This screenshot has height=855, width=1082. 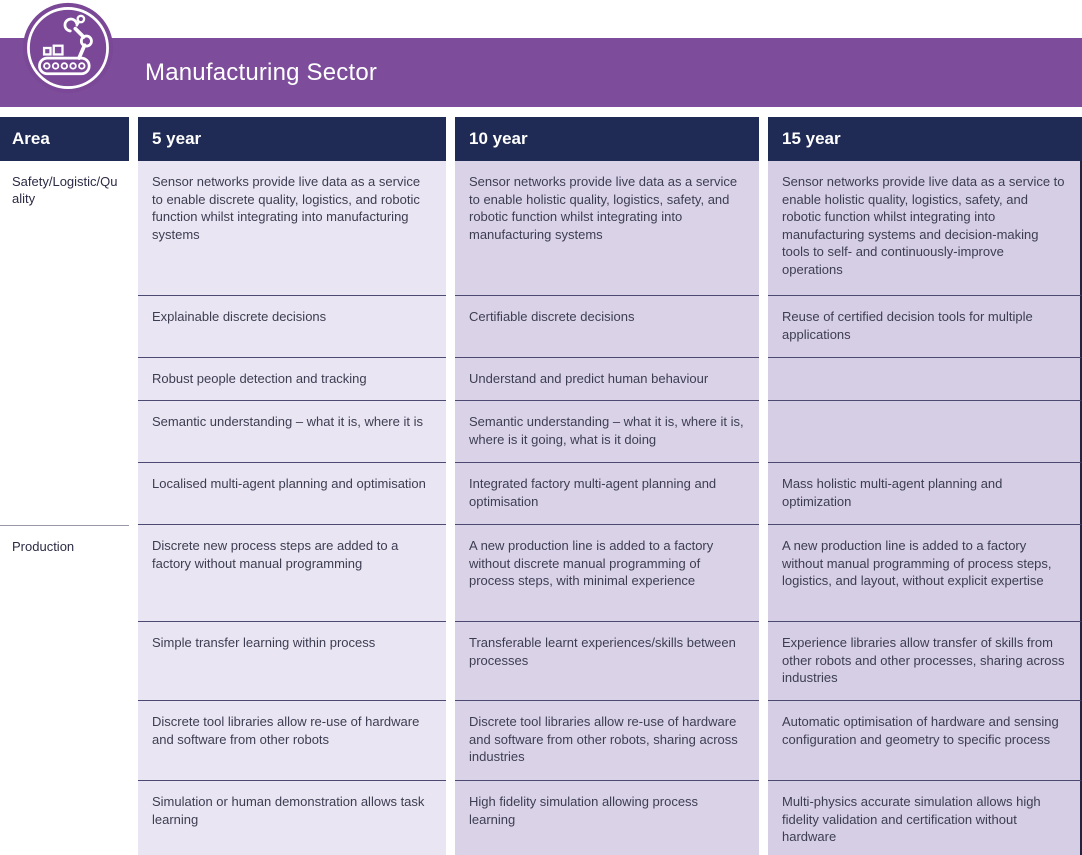 What do you see at coordinates (607, 139) in the screenshot?
I see `column-header-10-year: 10 year` at bounding box center [607, 139].